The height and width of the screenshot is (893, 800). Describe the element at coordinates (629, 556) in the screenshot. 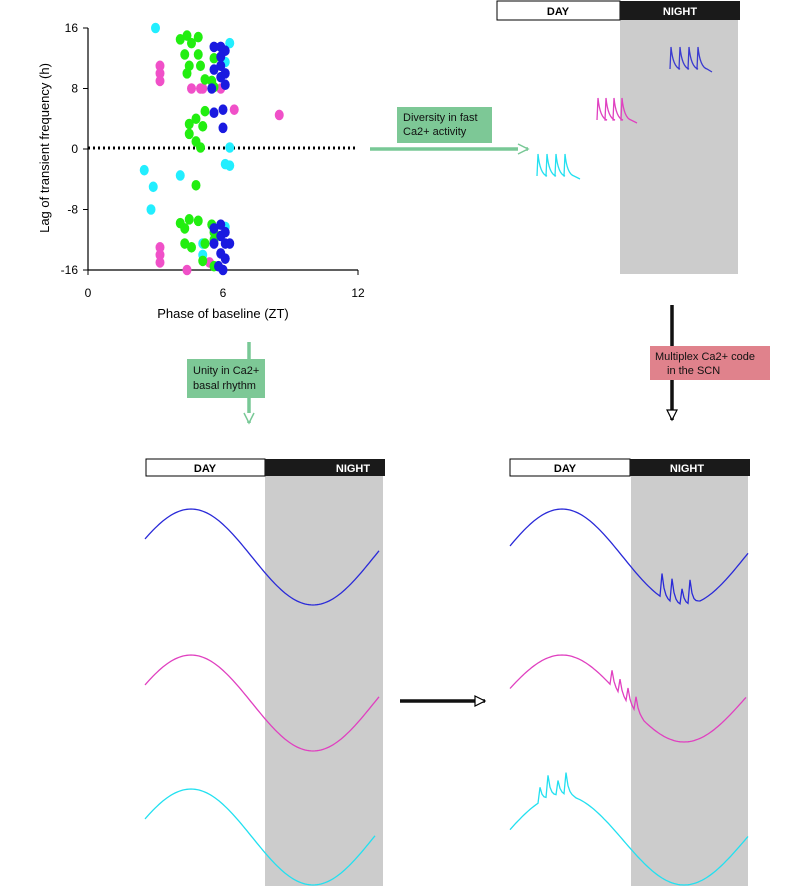

I see `blue-multiplex-wave` at that location.